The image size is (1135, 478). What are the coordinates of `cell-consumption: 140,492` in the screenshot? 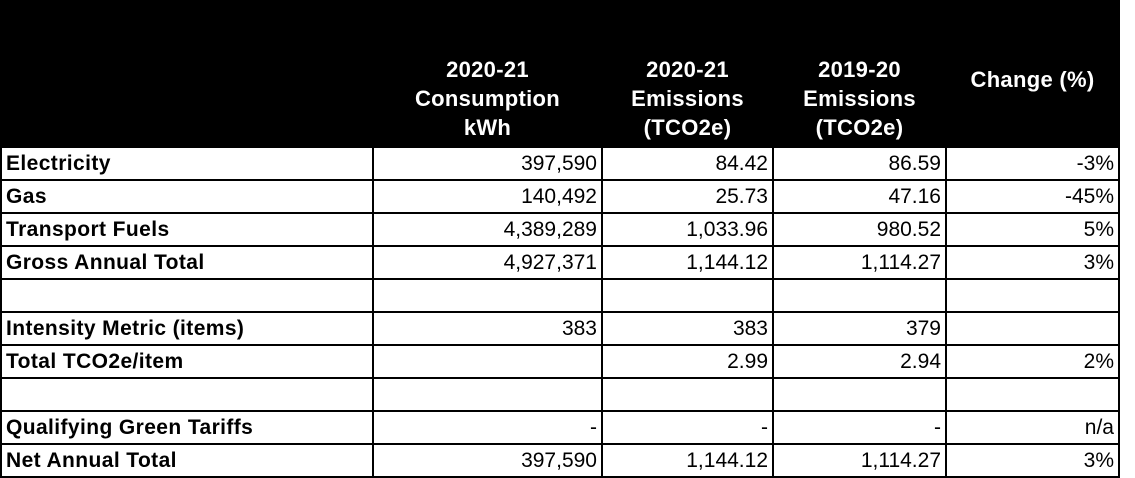 It's located at (487, 196).